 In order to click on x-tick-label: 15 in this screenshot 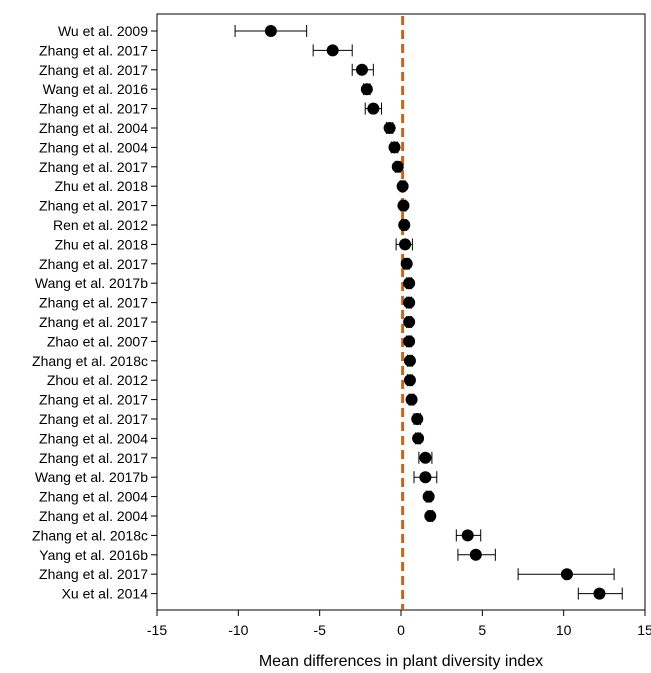, I will do `click(644, 630)`.